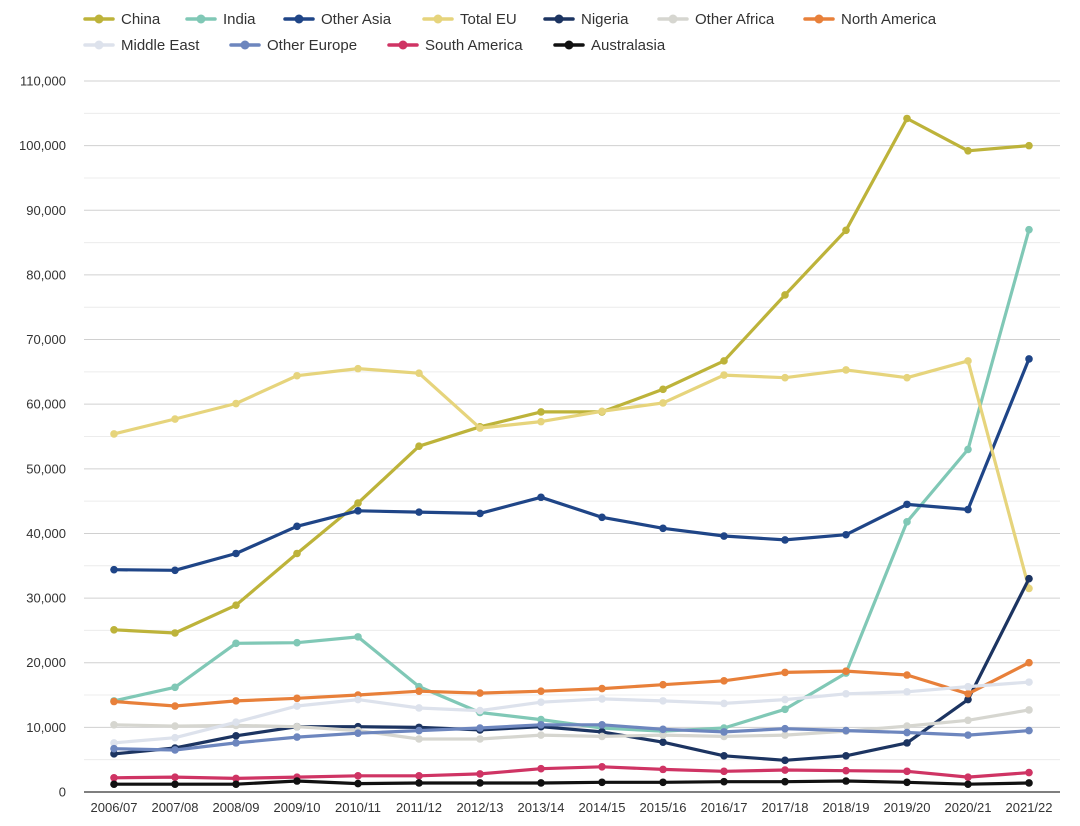 This screenshot has height=826, width=1080. Describe the element at coordinates (907, 807) in the screenshot. I see `x-tick-label: 2019/20` at that location.